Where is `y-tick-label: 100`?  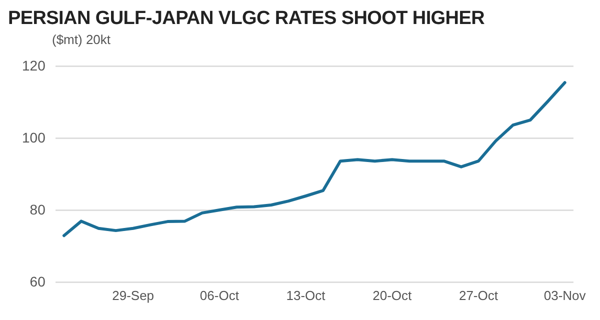 y-tick-label: 100 is located at coordinates (34, 137).